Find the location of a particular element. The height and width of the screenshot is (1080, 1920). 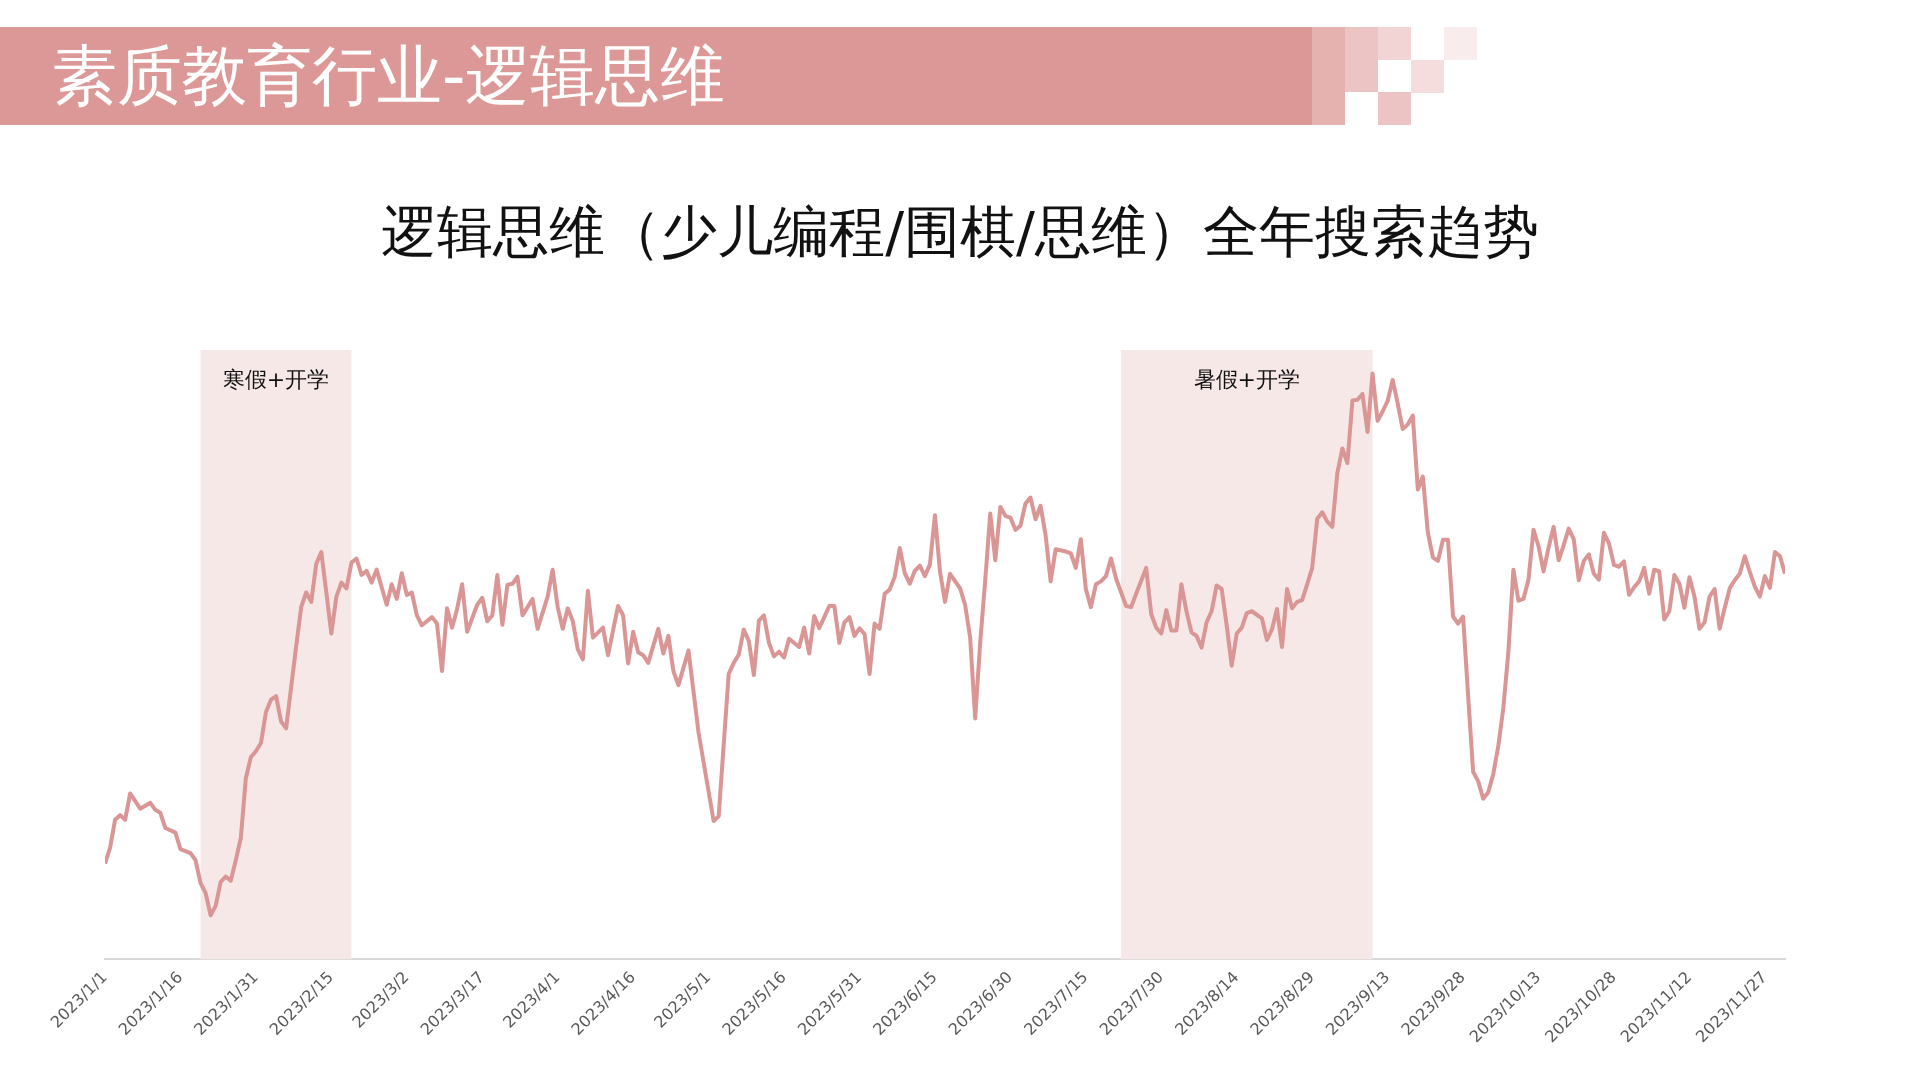

band-label: 暑假+开学 is located at coordinates (1247, 379).